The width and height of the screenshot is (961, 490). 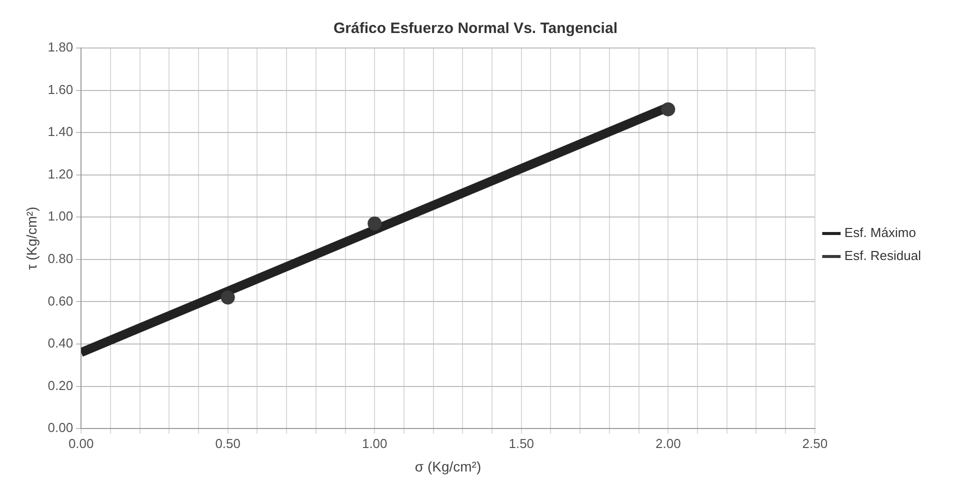 What do you see at coordinates (61, 174) in the screenshot?
I see `y-tick-label: 1.20` at bounding box center [61, 174].